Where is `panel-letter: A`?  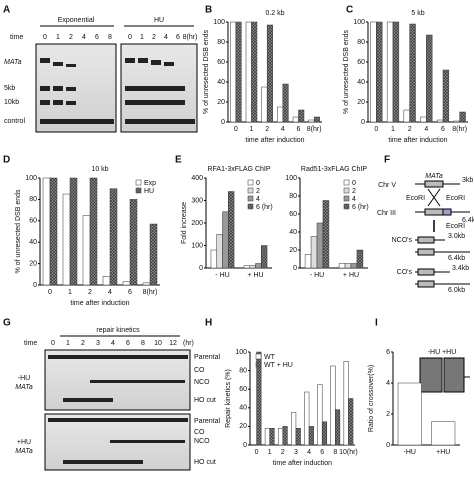 panel-letter: A is located at coordinates (6, 10).